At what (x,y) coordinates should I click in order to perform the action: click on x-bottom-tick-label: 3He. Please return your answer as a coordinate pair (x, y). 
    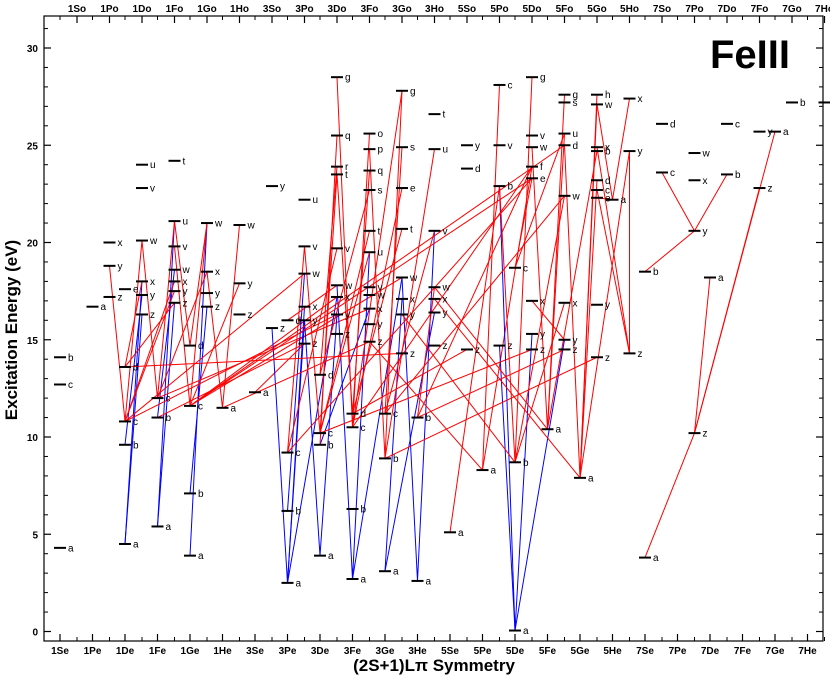
    Looking at the image, I should click on (417, 651).